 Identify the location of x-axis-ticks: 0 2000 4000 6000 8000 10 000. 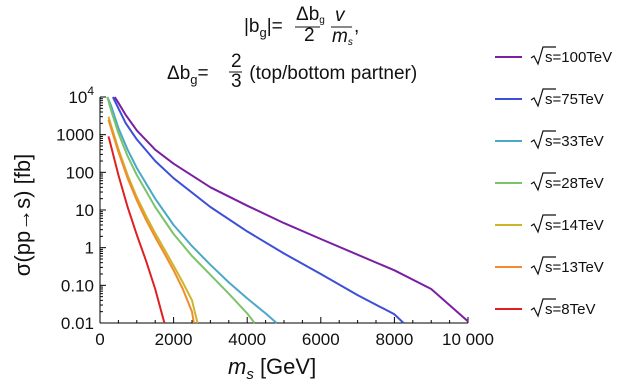
(294, 333).